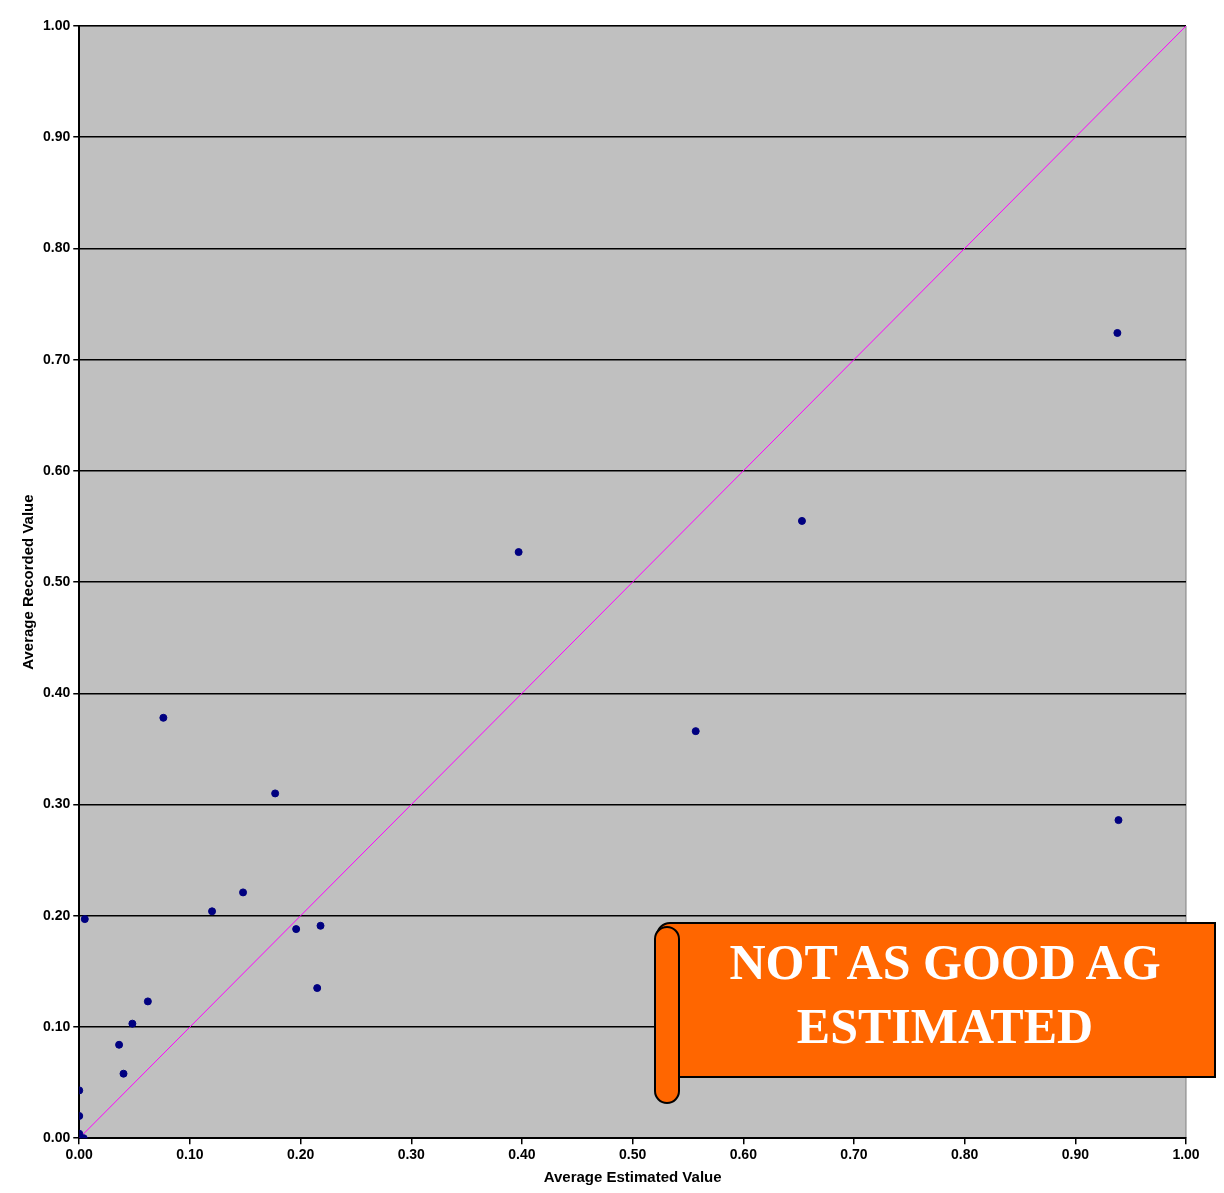  Describe the element at coordinates (945, 962) in the screenshot. I see `annotation: NOT AS GOOD AG` at that location.